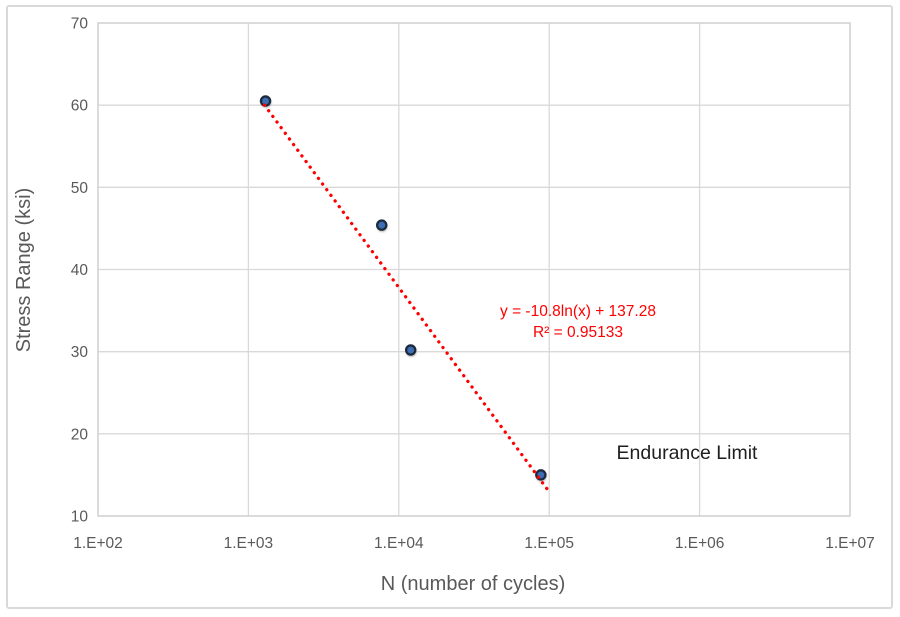 Image resolution: width=900 pixels, height=617 pixels. I want to click on y-axis-tick-label: 40, so click(80, 270).